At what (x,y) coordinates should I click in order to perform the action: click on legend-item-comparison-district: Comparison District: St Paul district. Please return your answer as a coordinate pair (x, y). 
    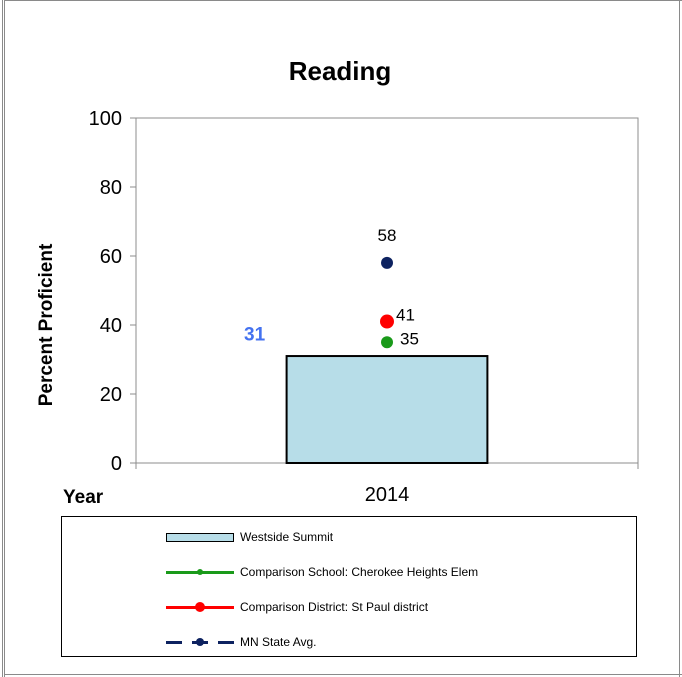
    Looking at the image, I should click on (297, 607).